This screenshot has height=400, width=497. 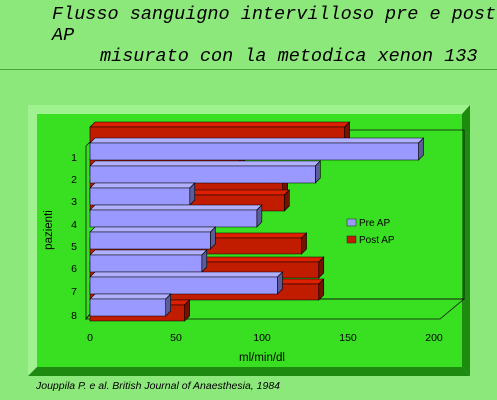 I want to click on y-tick-label: 8, so click(x=74, y=316).